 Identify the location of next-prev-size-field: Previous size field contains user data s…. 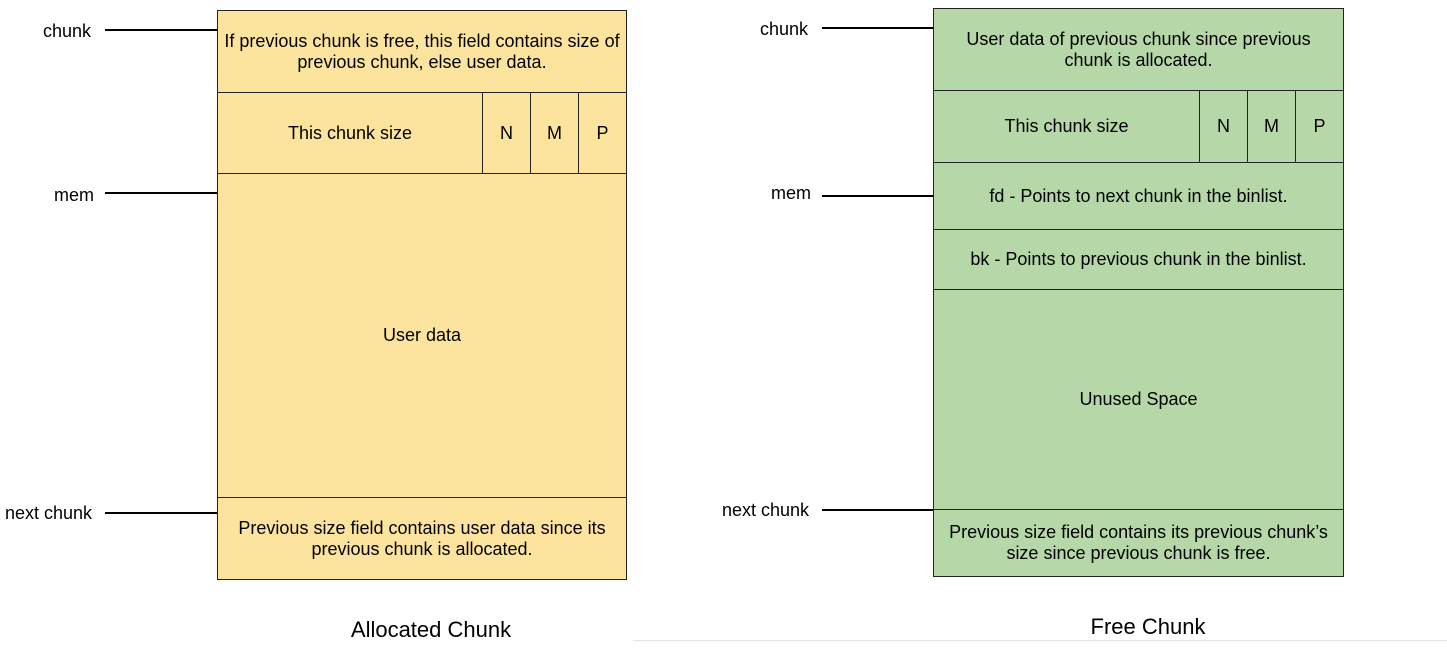
(422, 538).